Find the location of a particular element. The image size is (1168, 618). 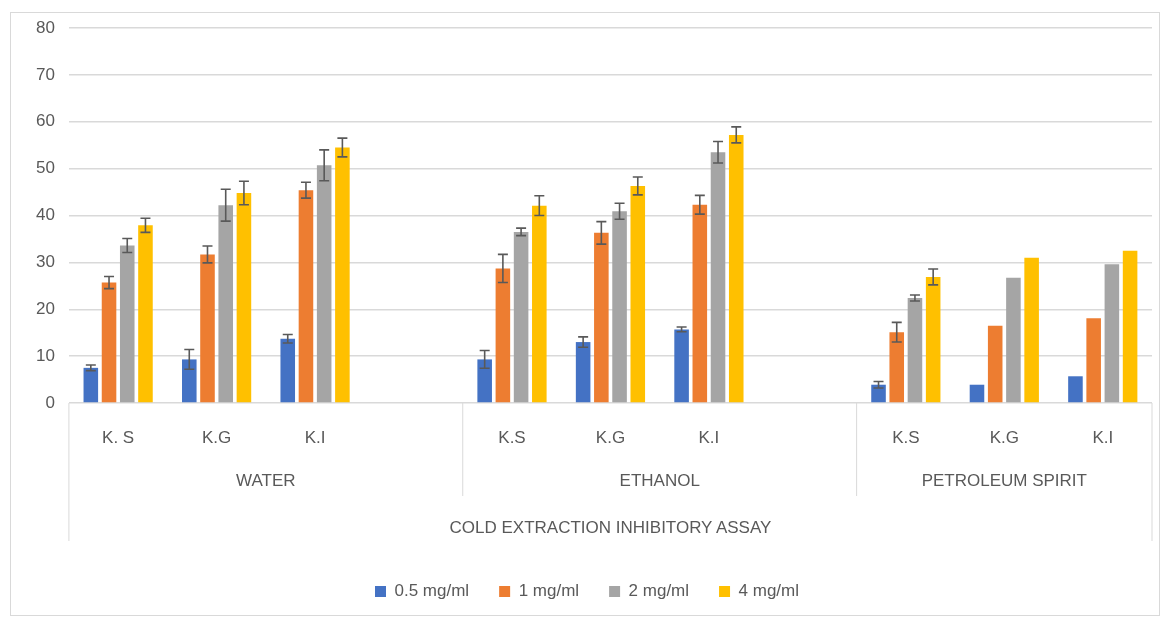

text: WATER is located at coordinates (266, 480).